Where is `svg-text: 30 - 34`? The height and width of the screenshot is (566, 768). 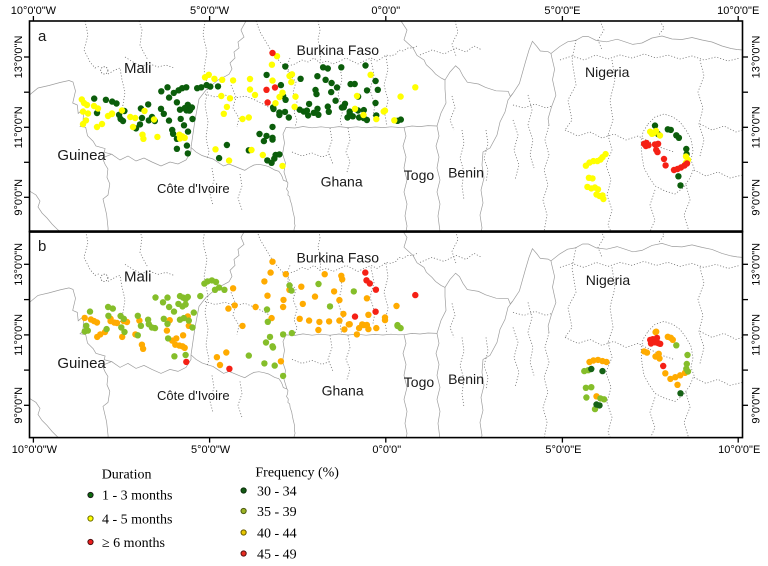
svg-text: 30 - 34 is located at coordinates (277, 492).